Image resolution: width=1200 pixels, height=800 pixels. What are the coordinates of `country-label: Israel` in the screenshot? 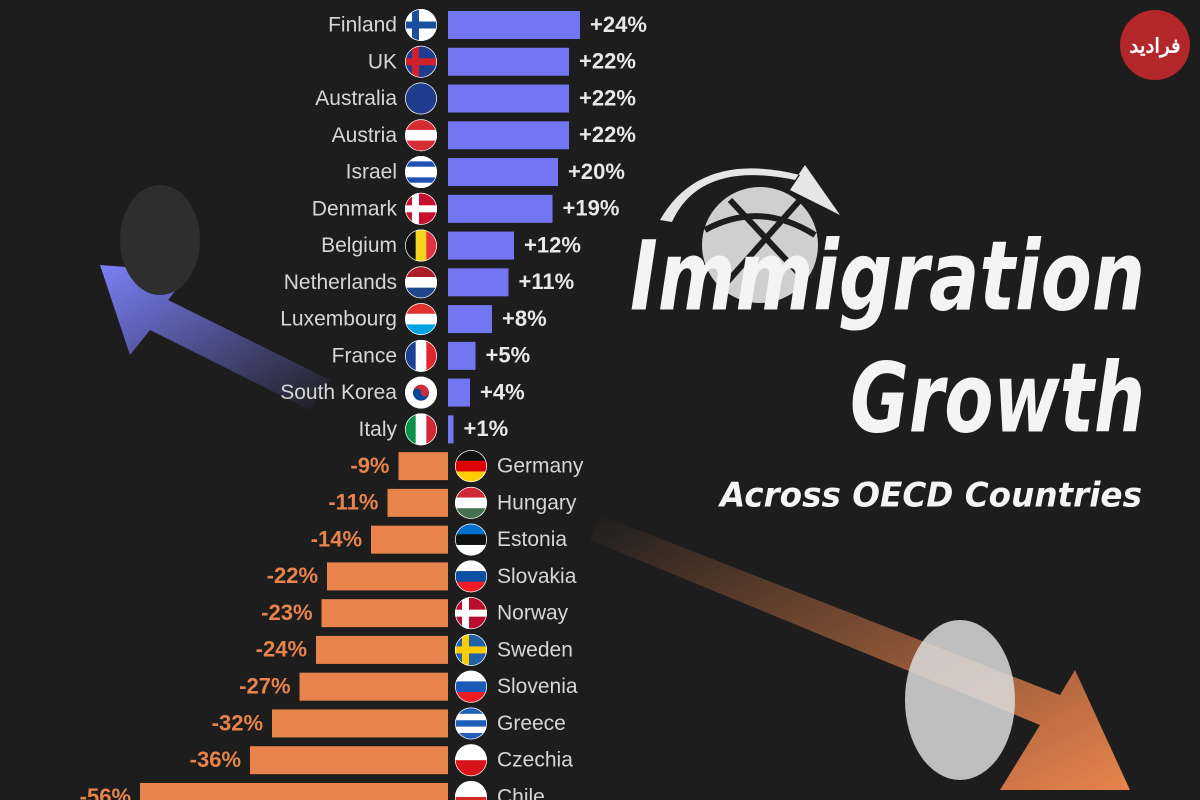 It's located at (371, 172).